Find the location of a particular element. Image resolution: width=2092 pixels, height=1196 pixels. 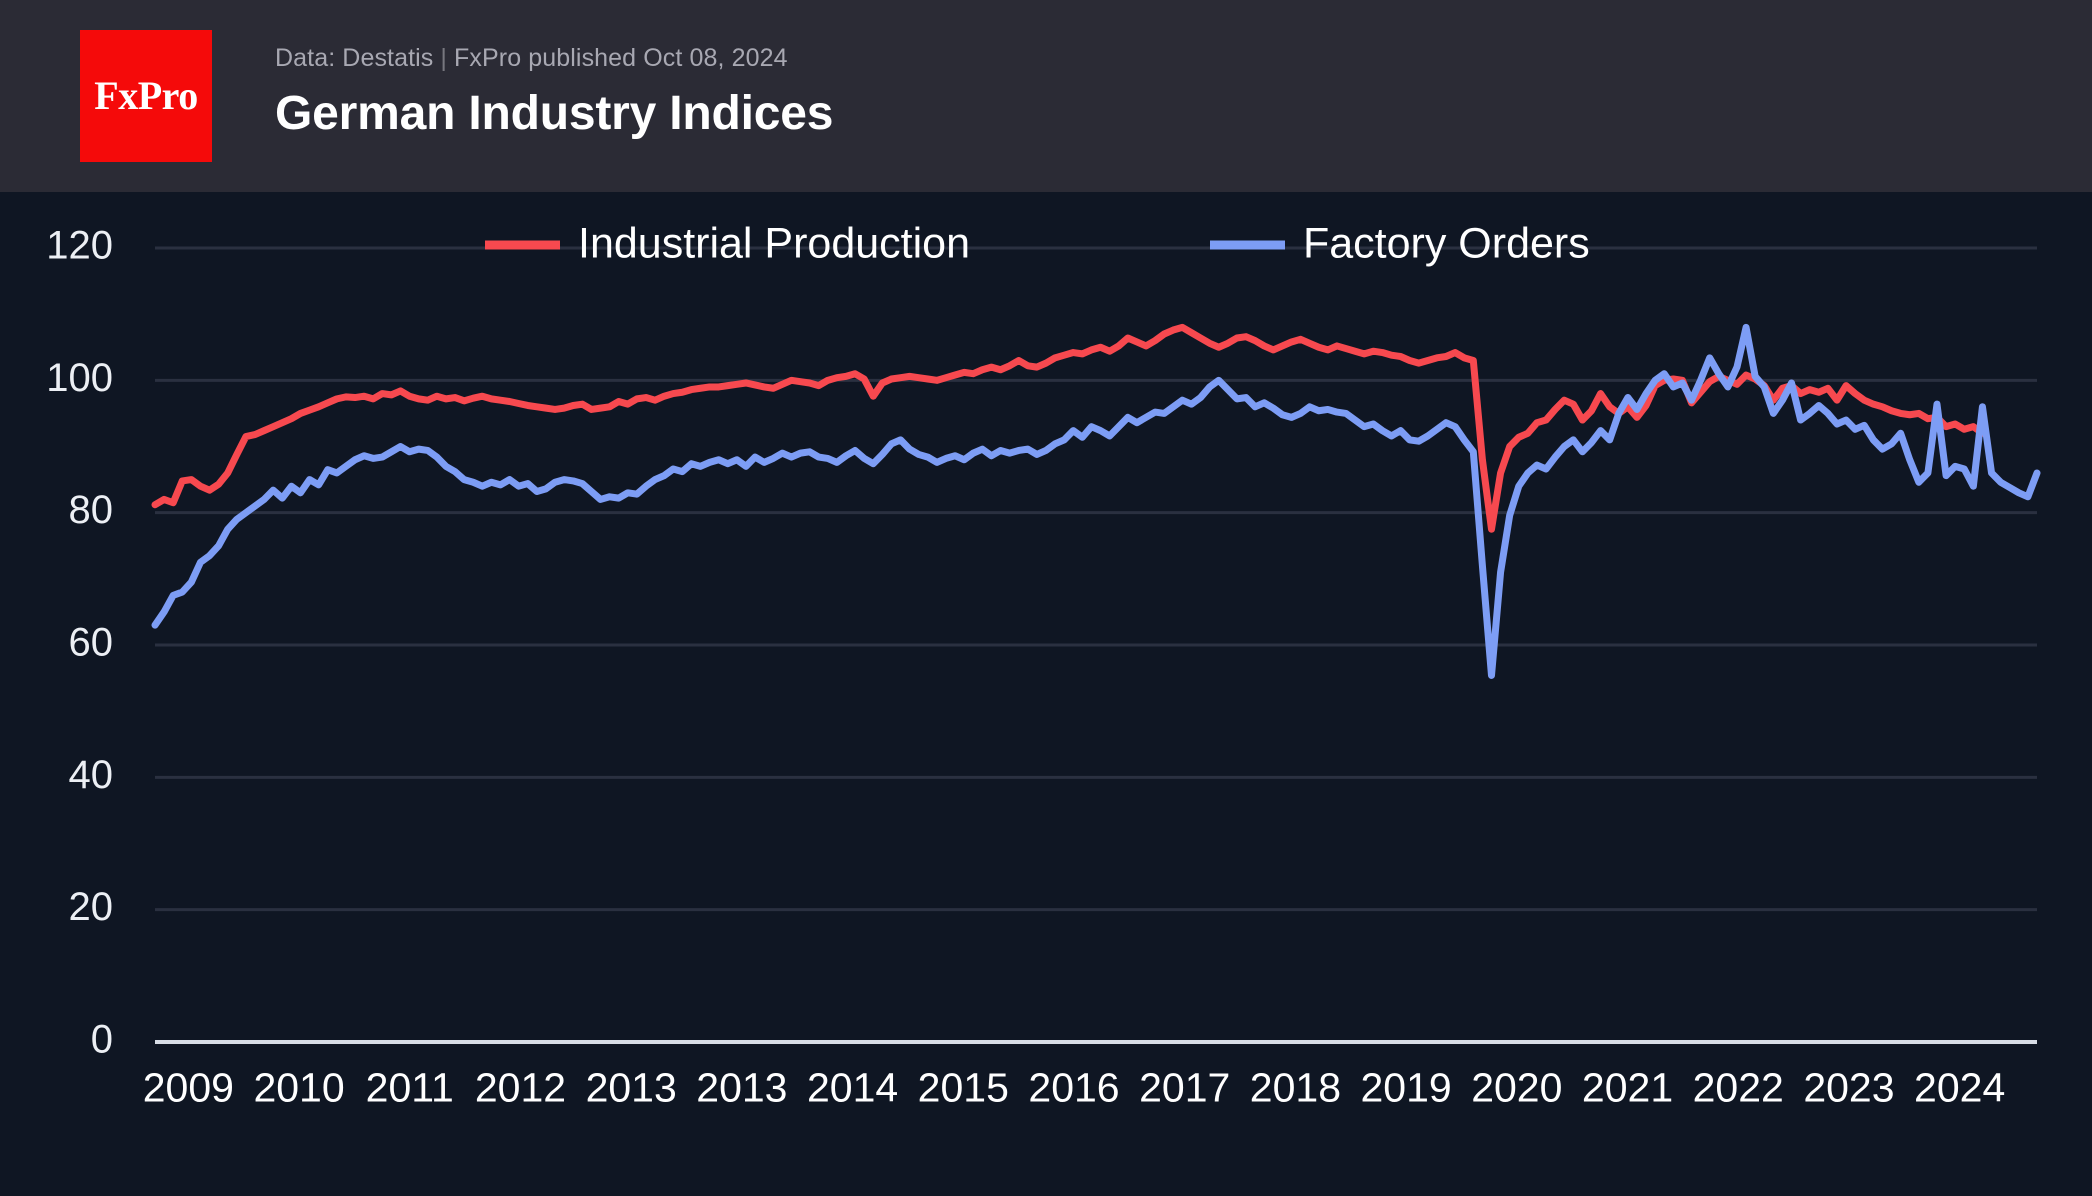

x-axis-tick-label: 2021 is located at coordinates (1627, 1088).